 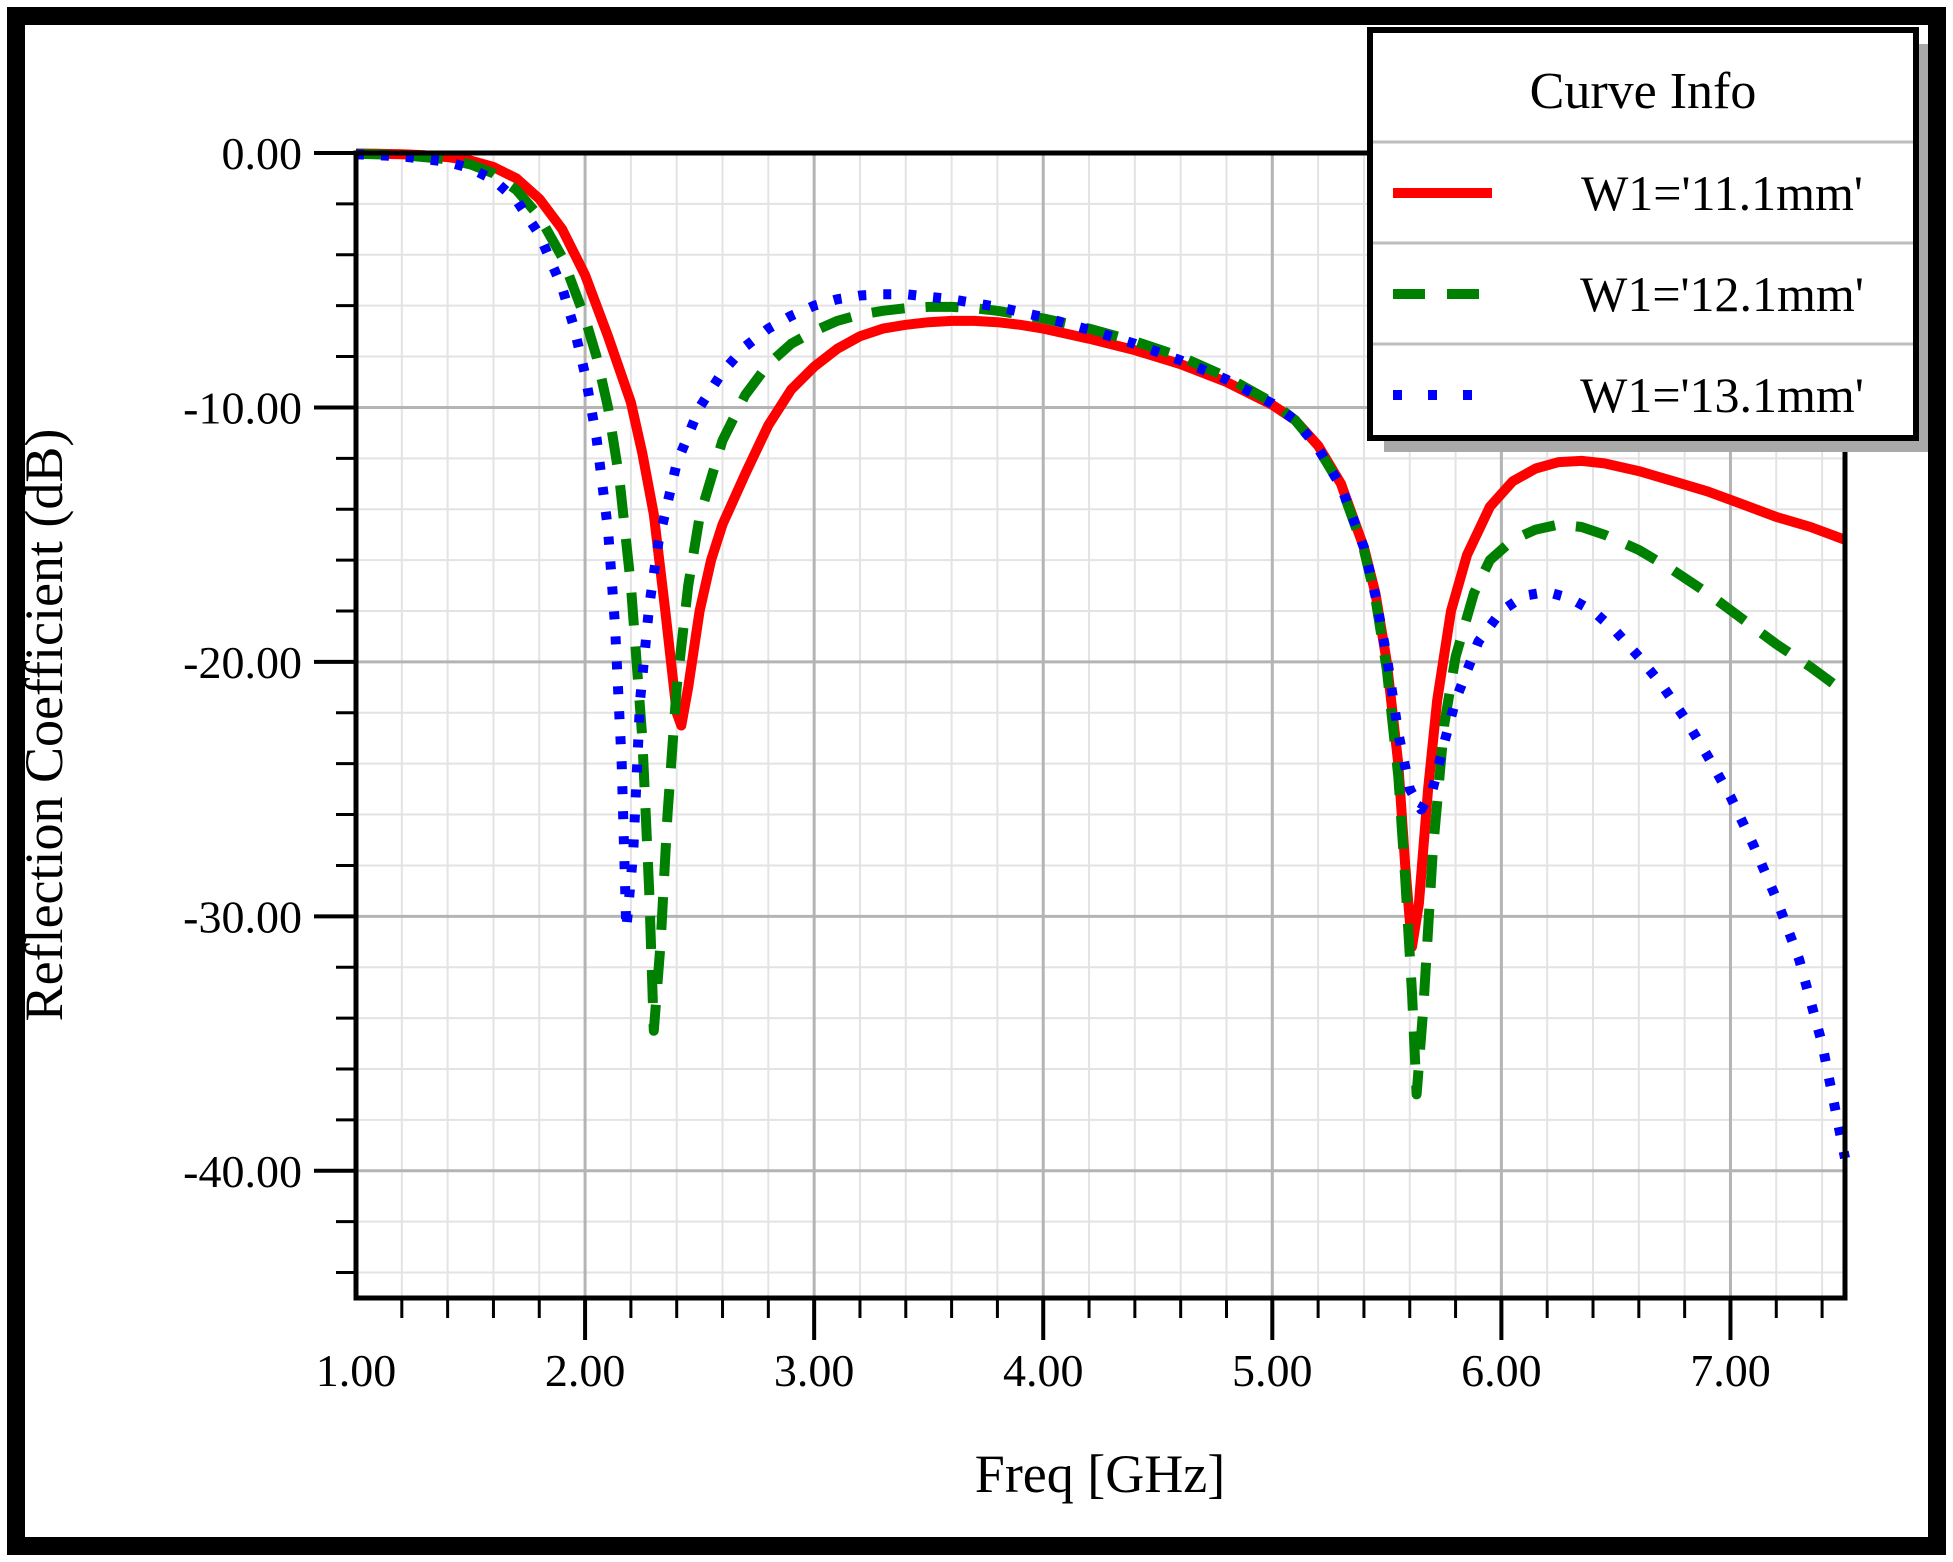 What do you see at coordinates (814, 1370) in the screenshot?
I see `x-tick-label: 3.00` at bounding box center [814, 1370].